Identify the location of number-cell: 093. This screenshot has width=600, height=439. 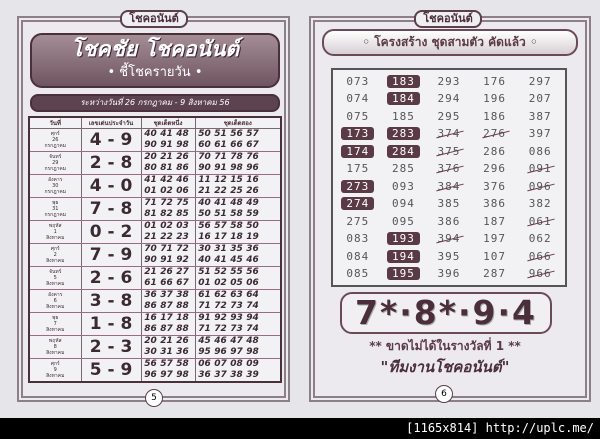
(404, 187).